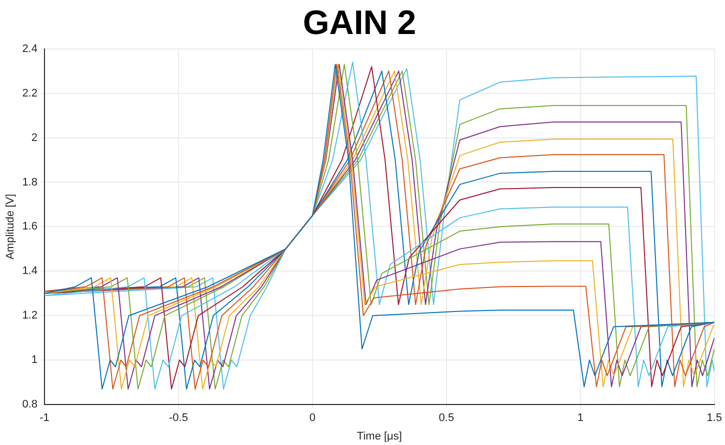  Describe the element at coordinates (30, 316) in the screenshot. I see `y-tick-label: 1.2` at that location.